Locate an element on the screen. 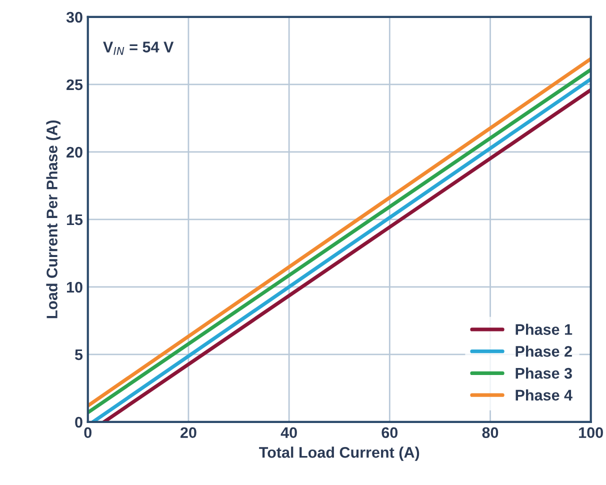 Image resolution: width=606 pixels, height=485 pixels. y-tick-label: 20 is located at coordinates (74, 152).